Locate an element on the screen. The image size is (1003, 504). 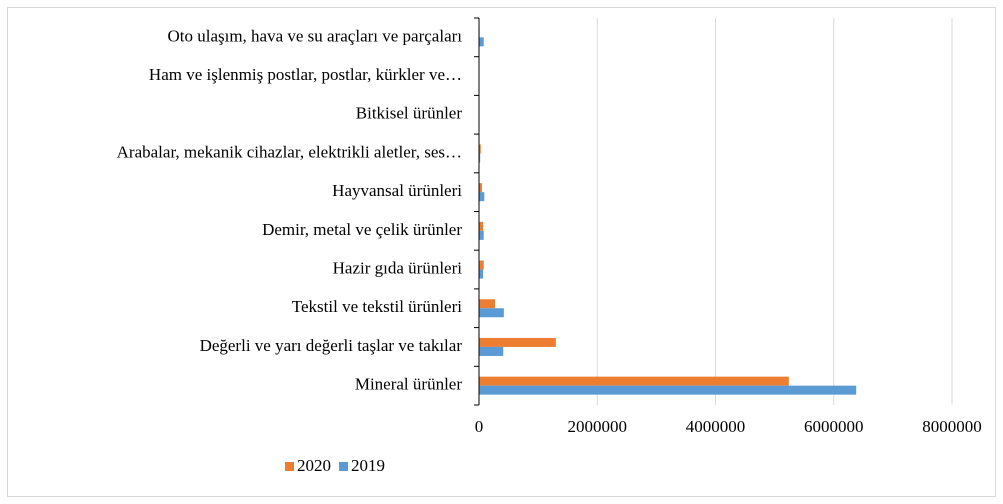
legend-label: 2019 is located at coordinates (368, 465).